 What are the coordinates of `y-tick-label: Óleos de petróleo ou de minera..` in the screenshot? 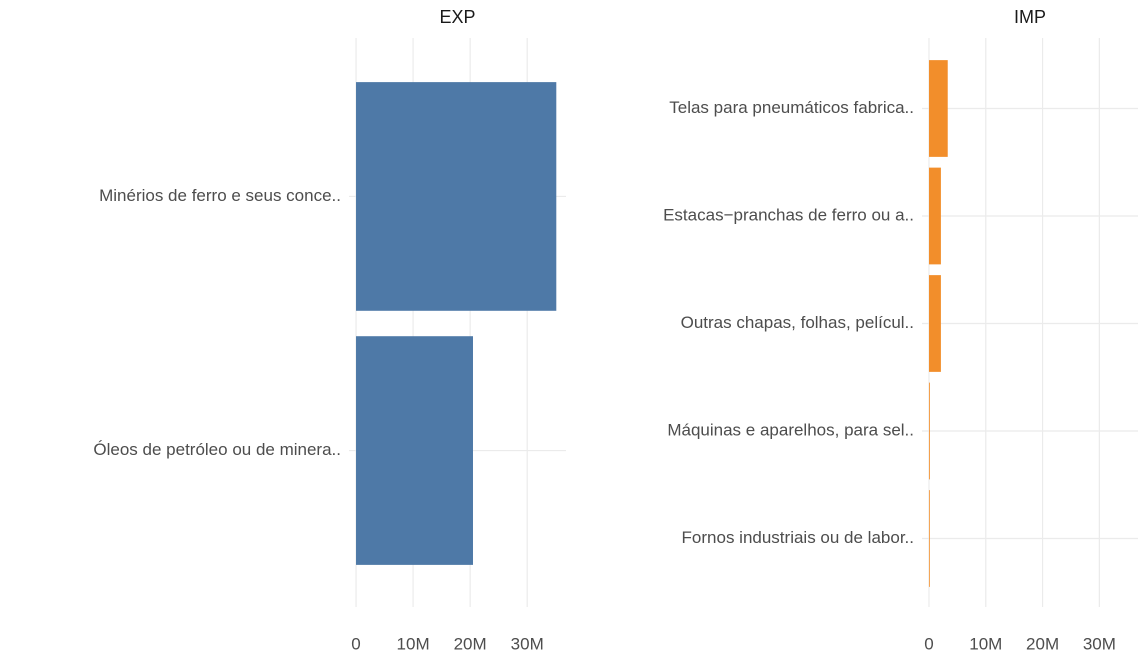 It's located at (217, 449).